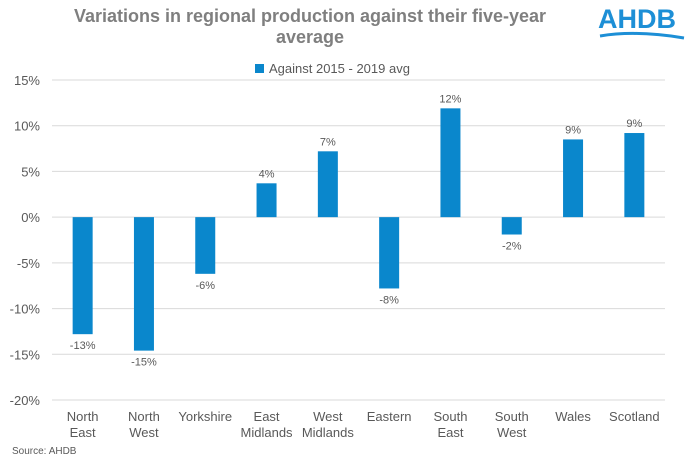 Image resolution: width=694 pixels, height=471 pixels. What do you see at coordinates (30, 171) in the screenshot?
I see `y-tick-label: 5%` at bounding box center [30, 171].